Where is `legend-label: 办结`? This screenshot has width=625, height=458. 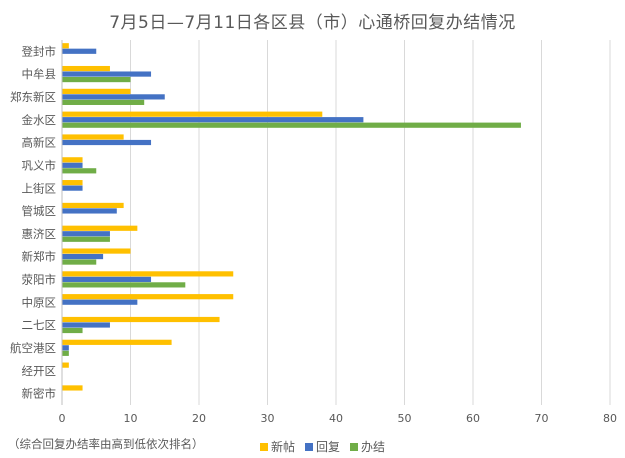 legend-label: 办结 is located at coordinates (373, 447).